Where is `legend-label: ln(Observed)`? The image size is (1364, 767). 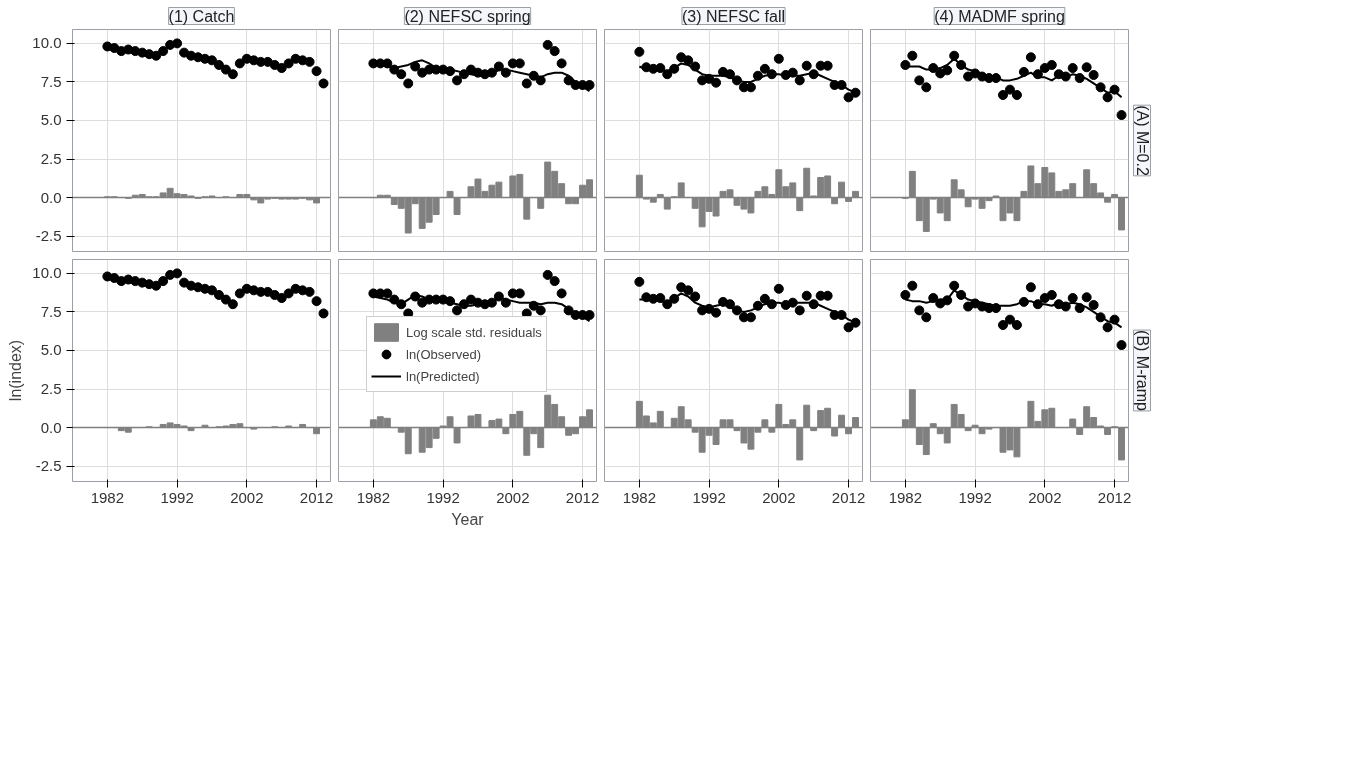
legend-label: ln(Observed) is located at coordinates (444, 354).